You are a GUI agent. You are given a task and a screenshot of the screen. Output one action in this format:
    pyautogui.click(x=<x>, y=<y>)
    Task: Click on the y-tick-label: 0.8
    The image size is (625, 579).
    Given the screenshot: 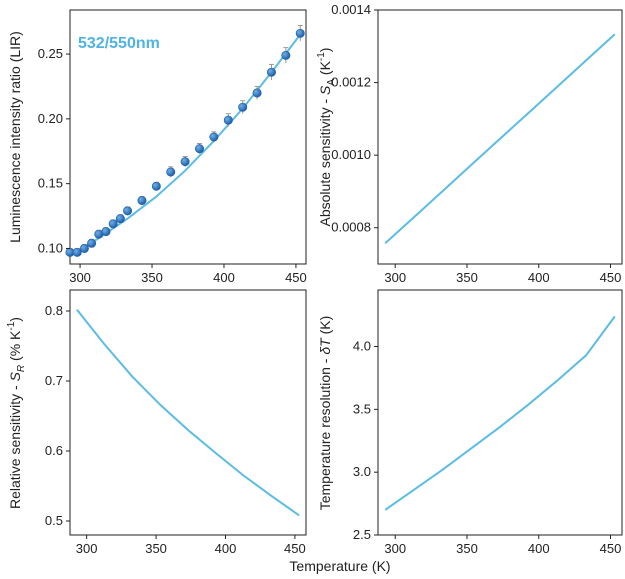 What is the action you would take?
    pyautogui.click(x=54, y=310)
    